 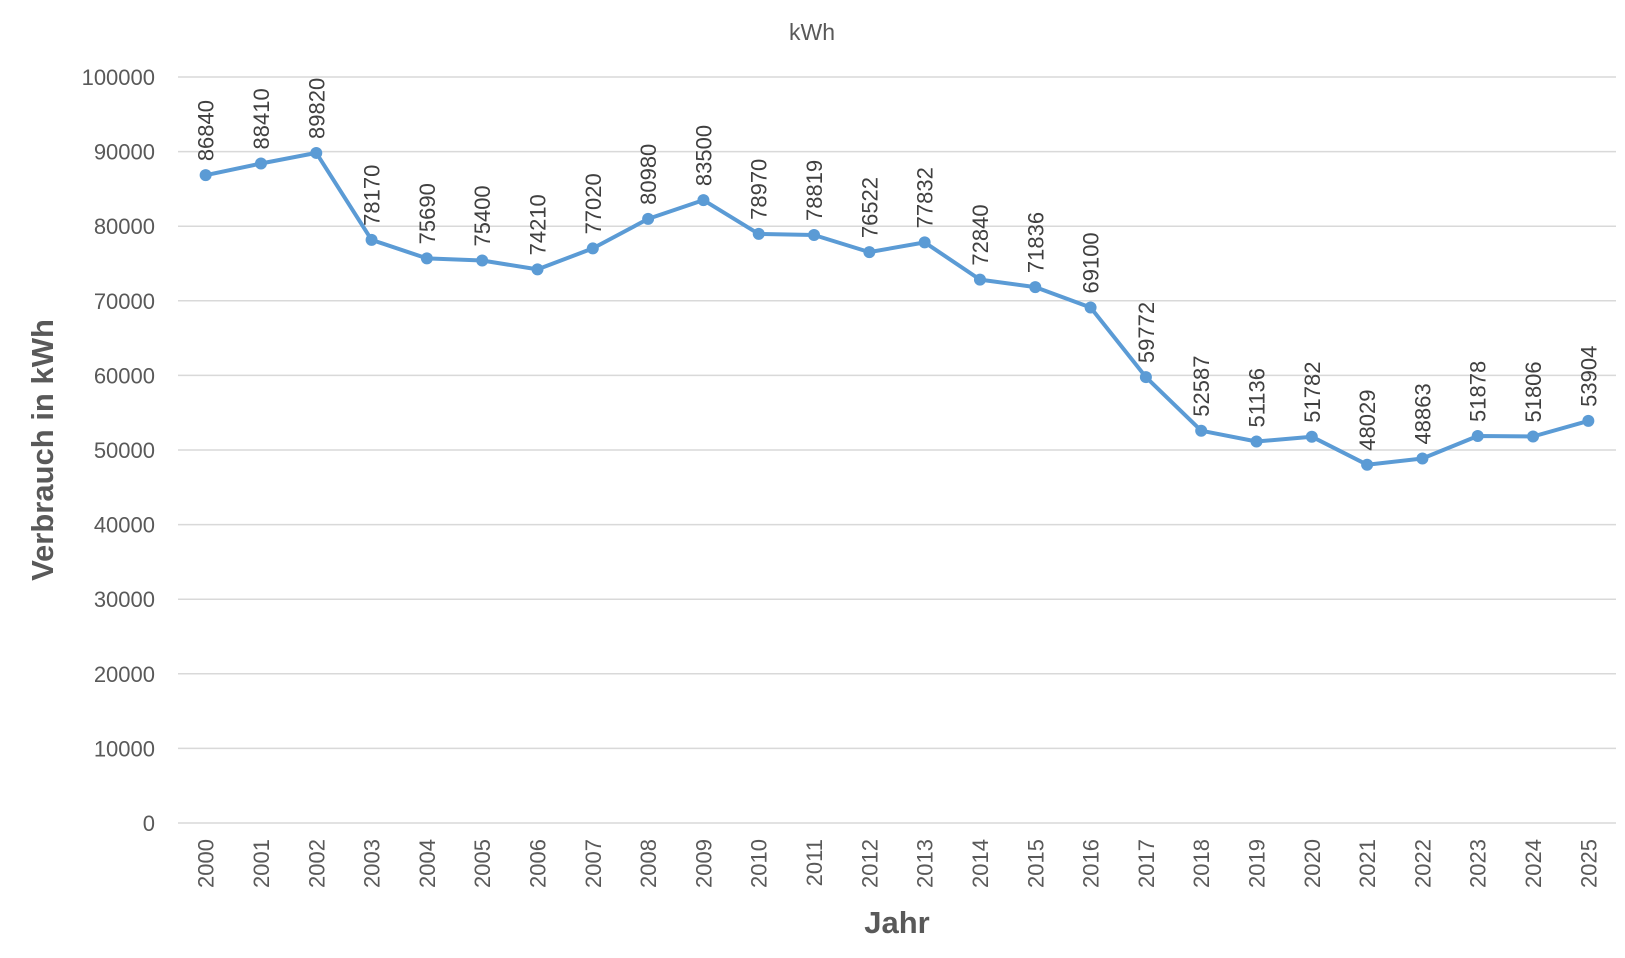 What do you see at coordinates (1478, 391) in the screenshot?
I see `data-label: 51878` at bounding box center [1478, 391].